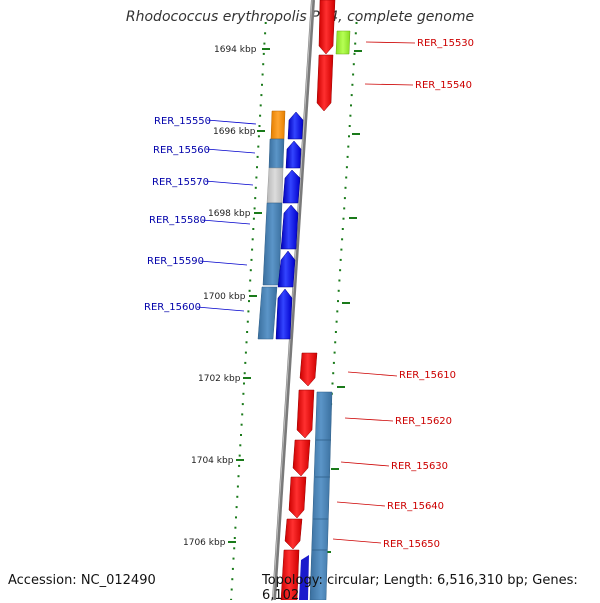  What do you see at coordinates (411, 544) in the screenshot?
I see `gene-label-RER_15650: RER_15650` at bounding box center [411, 544].